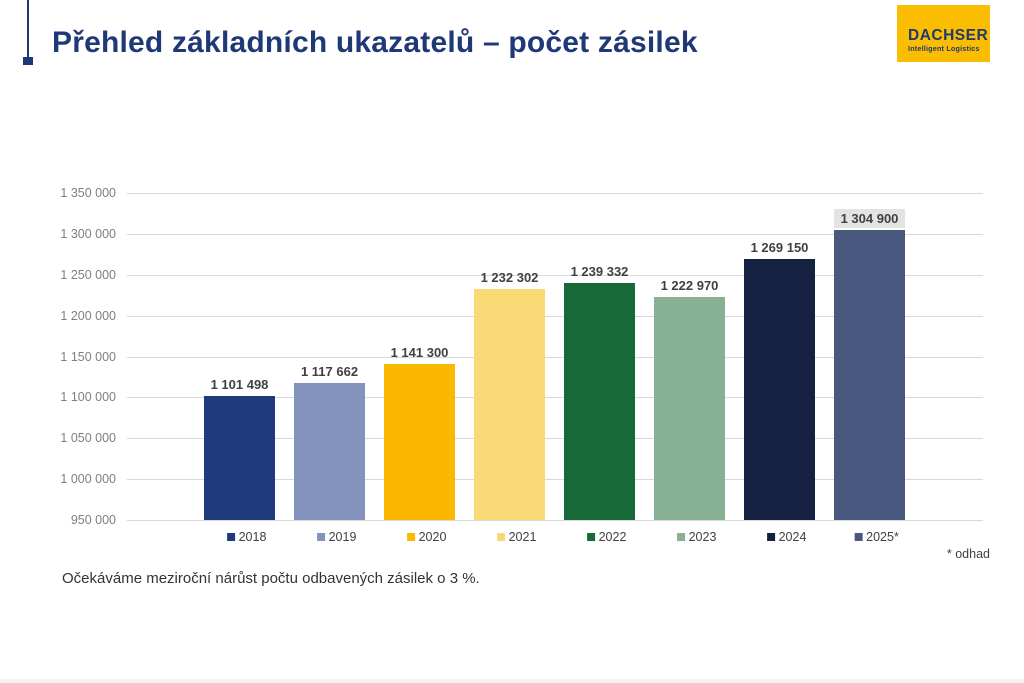  What do you see at coordinates (329, 371) in the screenshot?
I see `bar-value-label: 1 117 662` at bounding box center [329, 371].